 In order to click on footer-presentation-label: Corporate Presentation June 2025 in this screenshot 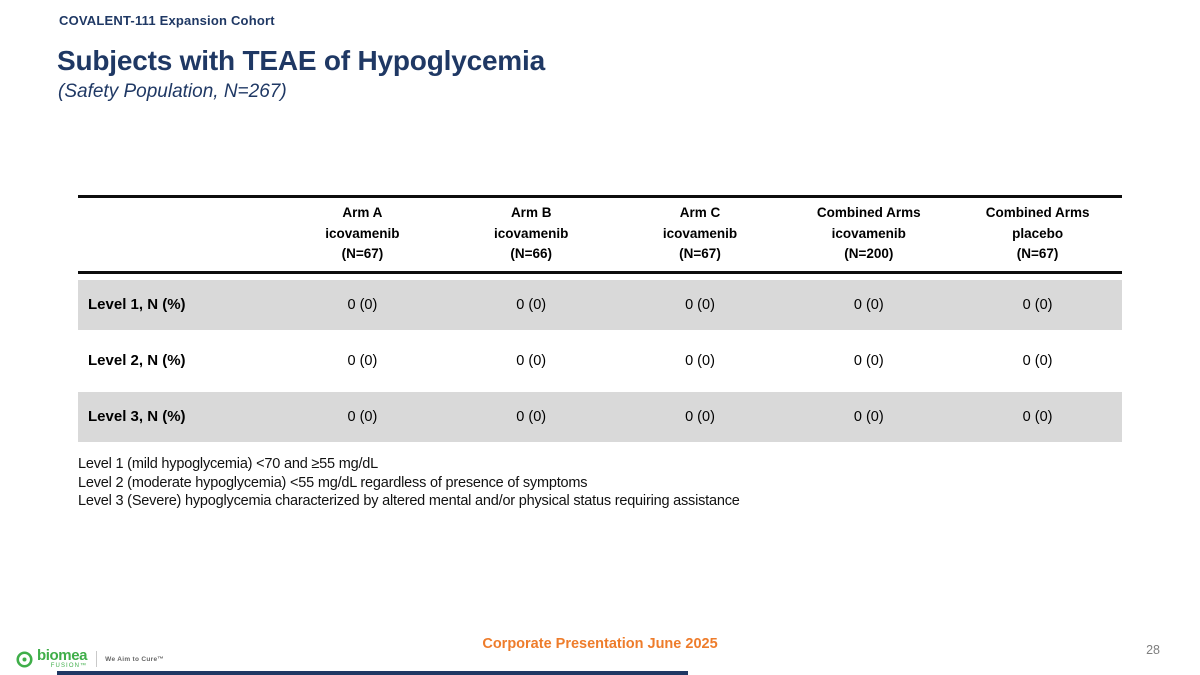, I will do `click(600, 644)`.